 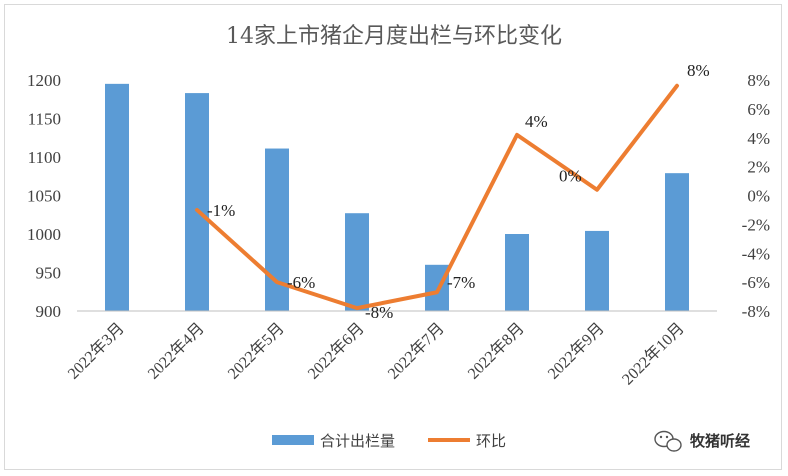 I want to click on x-tick-label: 2022年6月, so click(x=336, y=351).